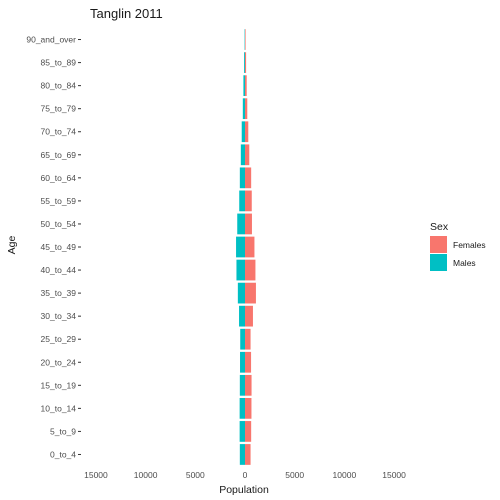  Describe the element at coordinates (59, 247) in the screenshot. I see `y-tick-label: 45_to_49` at that location.